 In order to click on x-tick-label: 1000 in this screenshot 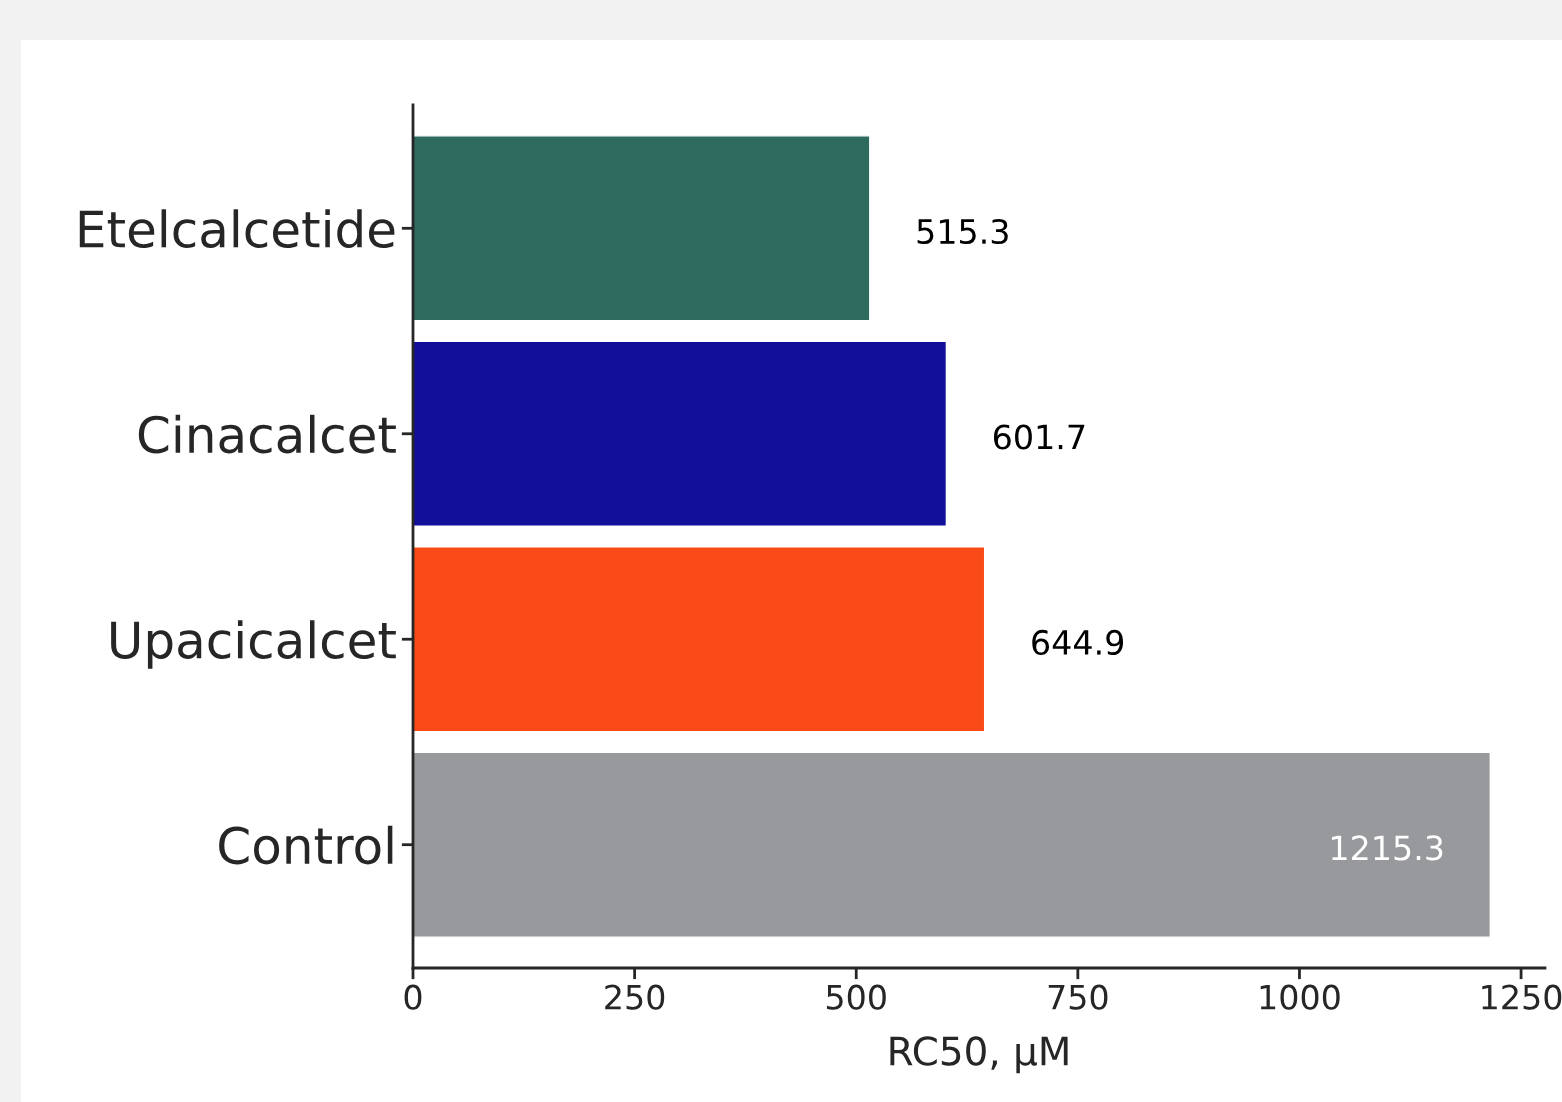, I will do `click(1300, 997)`.